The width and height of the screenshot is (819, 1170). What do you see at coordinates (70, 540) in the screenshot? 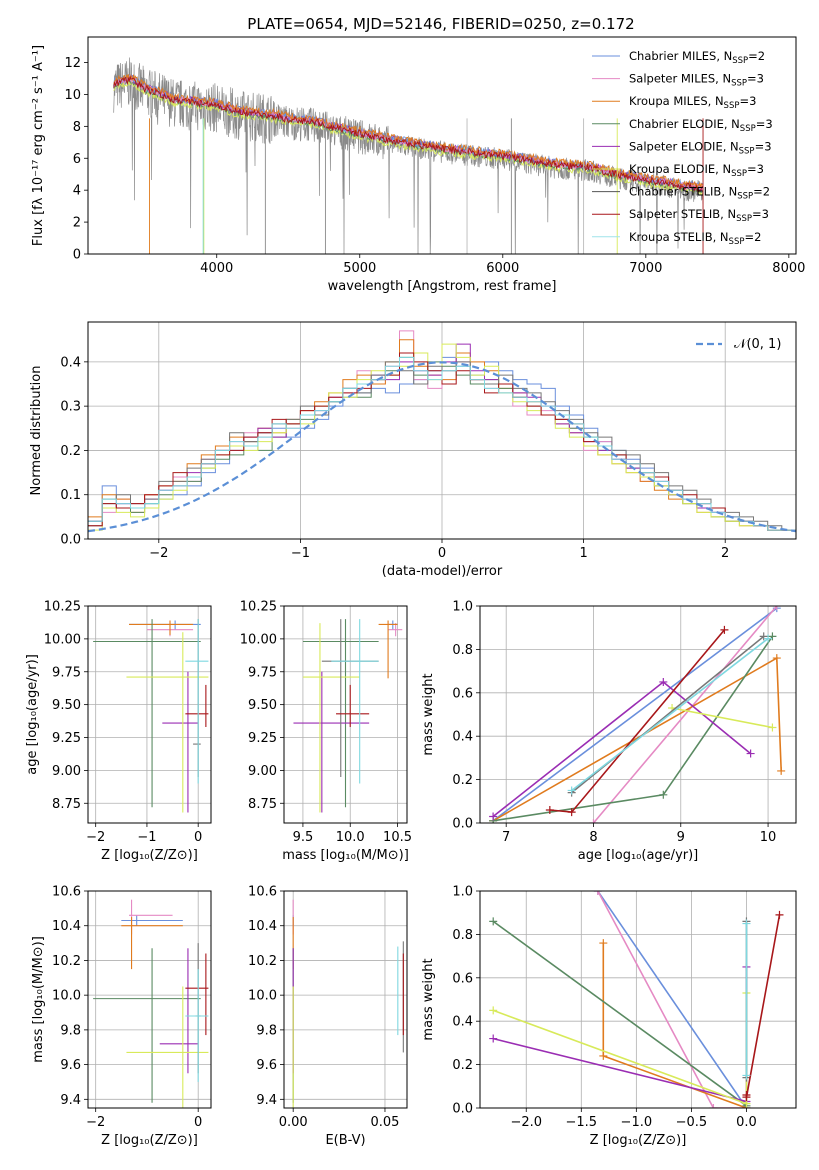
I see `y-tick-label: 0.0` at bounding box center [70, 540].